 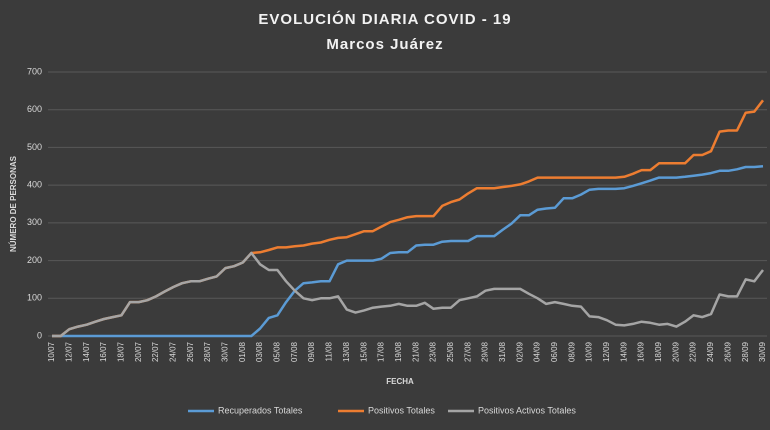 I want to click on x-tick-label: 20/09, so click(x=675, y=351).